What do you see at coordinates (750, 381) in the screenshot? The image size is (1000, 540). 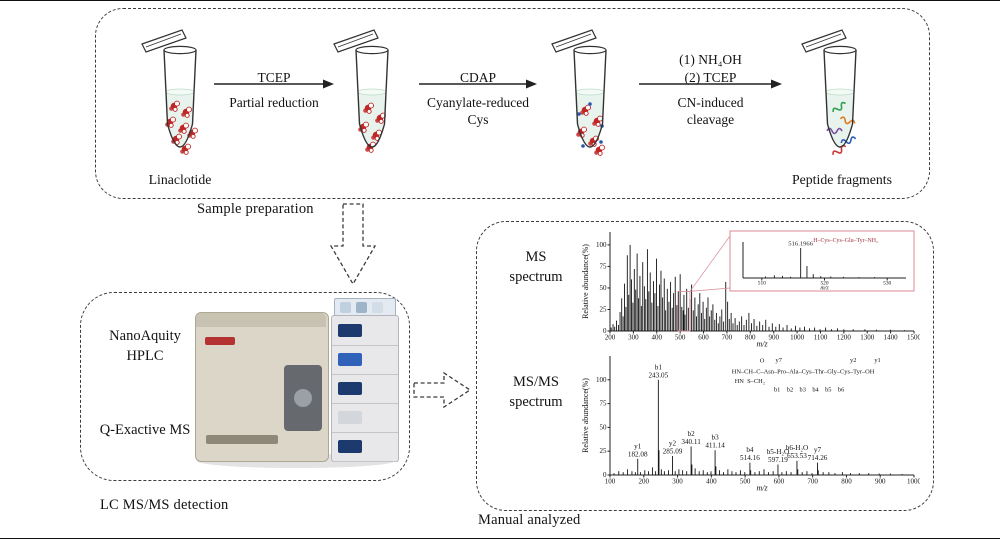 I see `svg-text: HN S–CH₂` at bounding box center [750, 381].